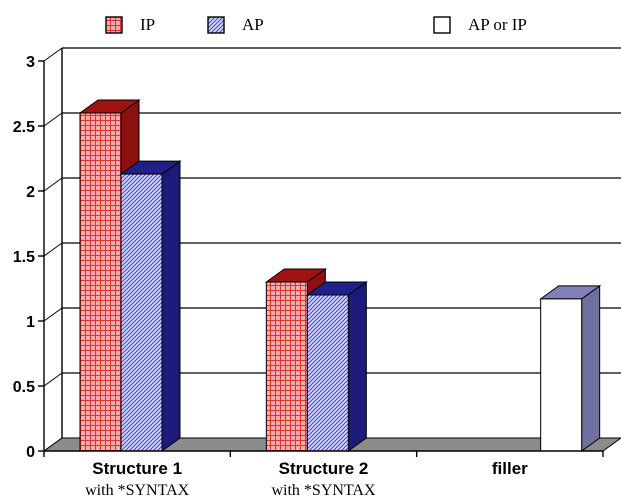 The width and height of the screenshot is (621, 501). Describe the element at coordinates (38, 254) in the screenshot. I see `y-axis: 0 0.5 1 1.5 2 2.5 3` at that location.